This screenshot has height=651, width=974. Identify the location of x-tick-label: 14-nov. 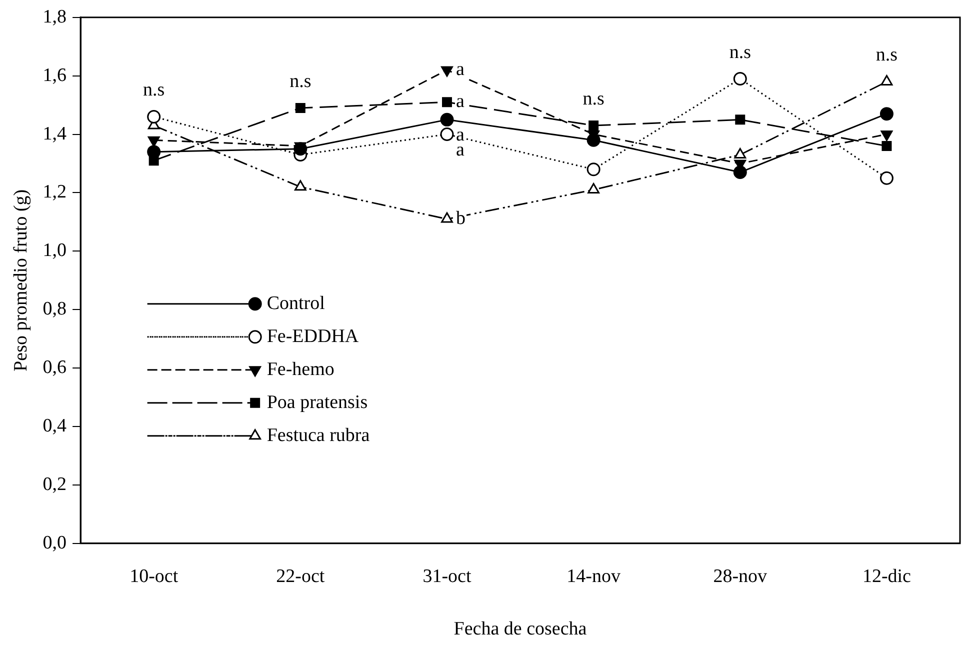
(593, 576).